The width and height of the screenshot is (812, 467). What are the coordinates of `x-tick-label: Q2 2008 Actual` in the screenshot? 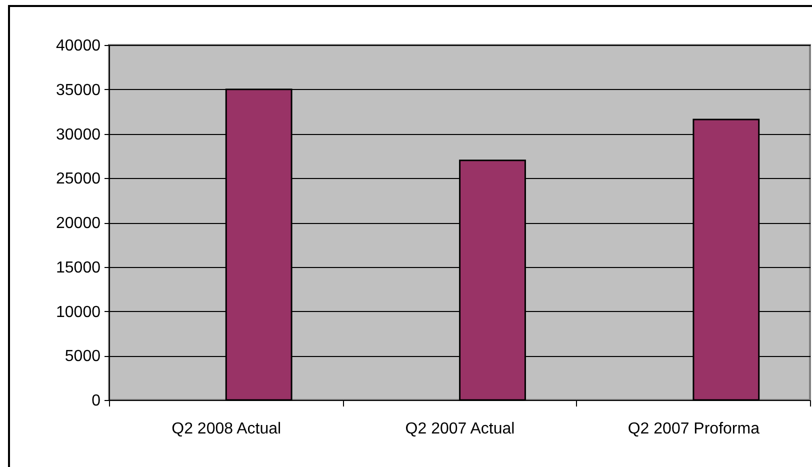 It's located at (227, 429).